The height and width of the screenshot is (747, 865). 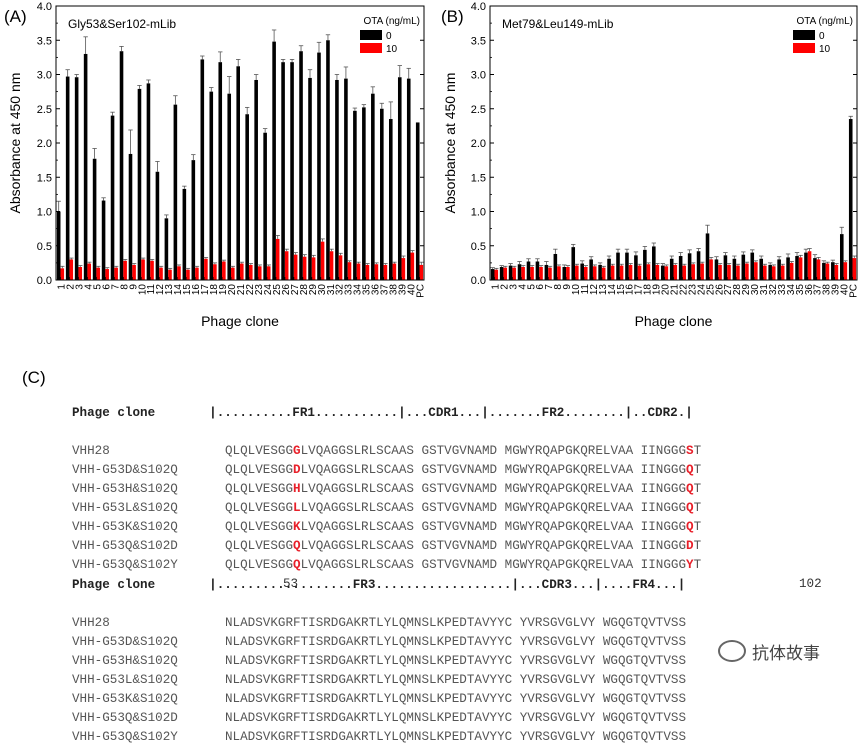 I want to click on x-axis-label: Phage clone, so click(x=240, y=321).